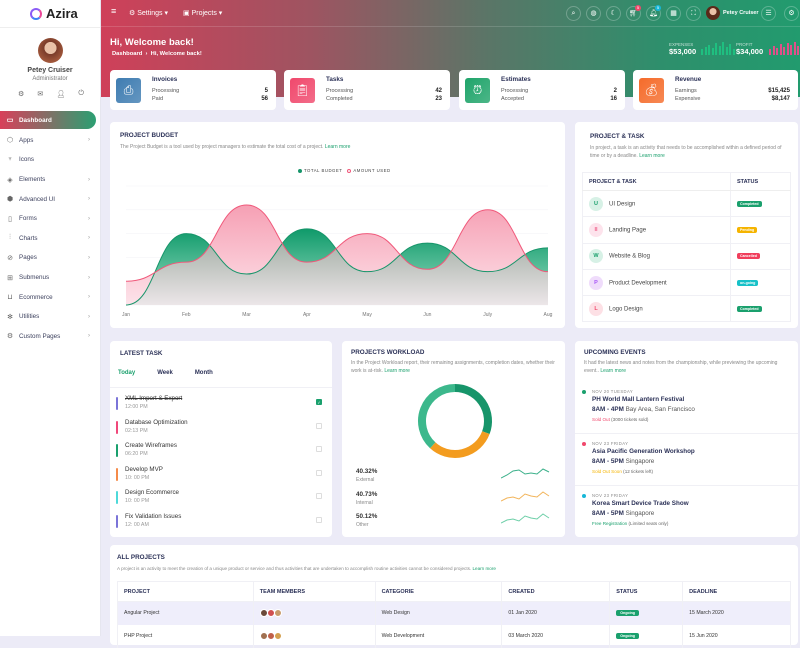 The width and height of the screenshot is (800, 648). What do you see at coordinates (50, 239) in the screenshot?
I see `sidebar-item-charts: ⫶ Charts ›` at bounding box center [50, 239].